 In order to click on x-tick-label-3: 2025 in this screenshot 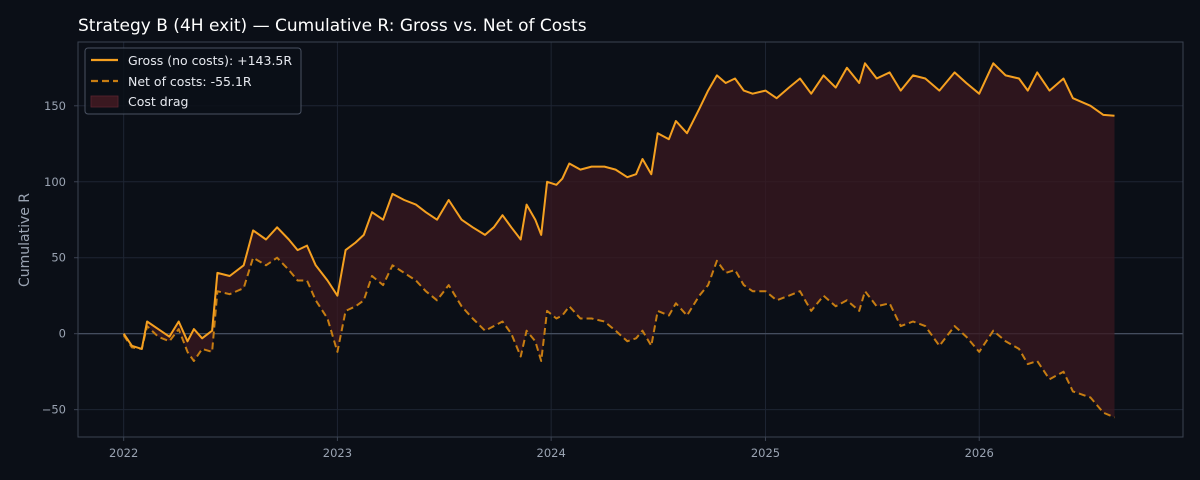, I will do `click(765, 453)`.